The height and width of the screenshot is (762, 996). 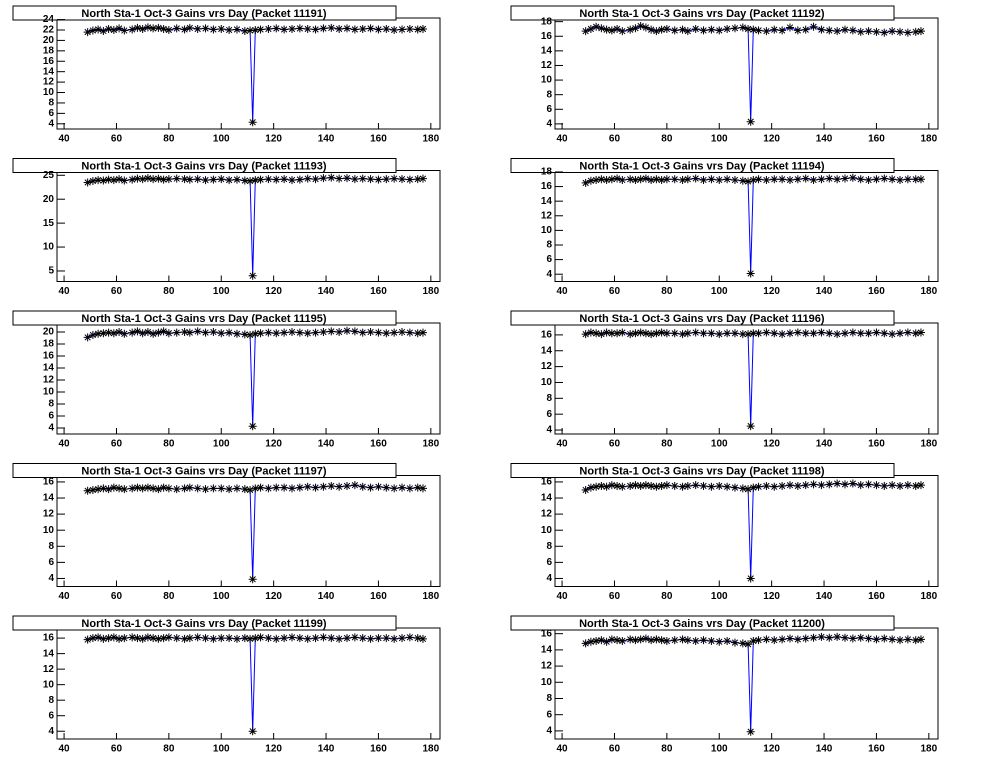 What do you see at coordinates (547, 36) in the screenshot?
I see `y-tick-label: 16` at bounding box center [547, 36].